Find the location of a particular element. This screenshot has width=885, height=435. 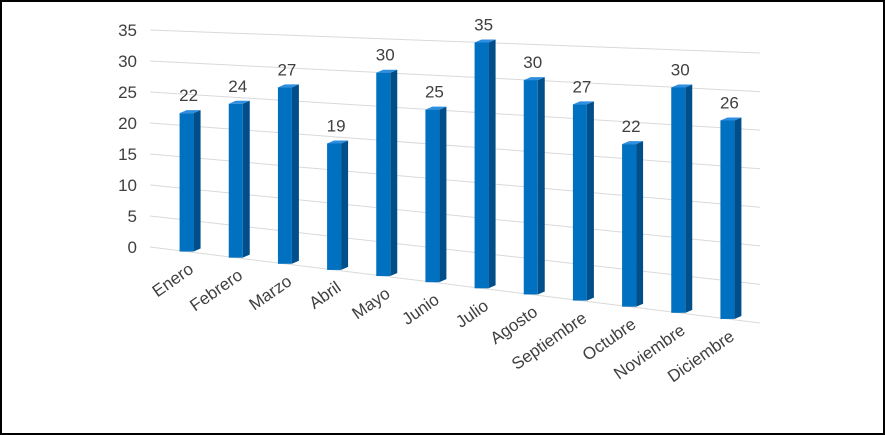

bar-junio is located at coordinates (436, 194).